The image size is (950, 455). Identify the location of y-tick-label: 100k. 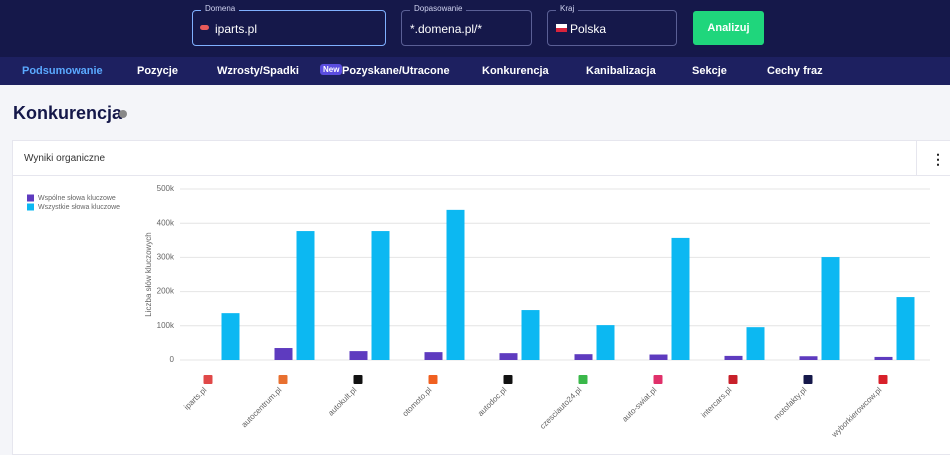
(166, 325).